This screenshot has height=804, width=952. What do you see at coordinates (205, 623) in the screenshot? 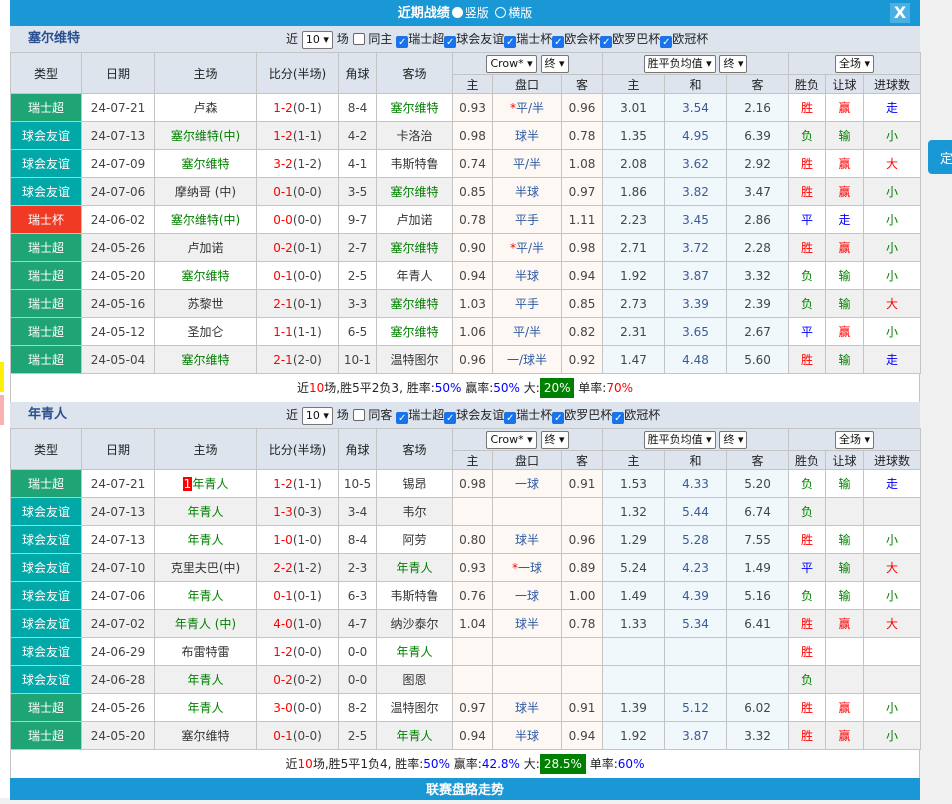
I see `home-team: 年青人 (中)` at bounding box center [205, 623].